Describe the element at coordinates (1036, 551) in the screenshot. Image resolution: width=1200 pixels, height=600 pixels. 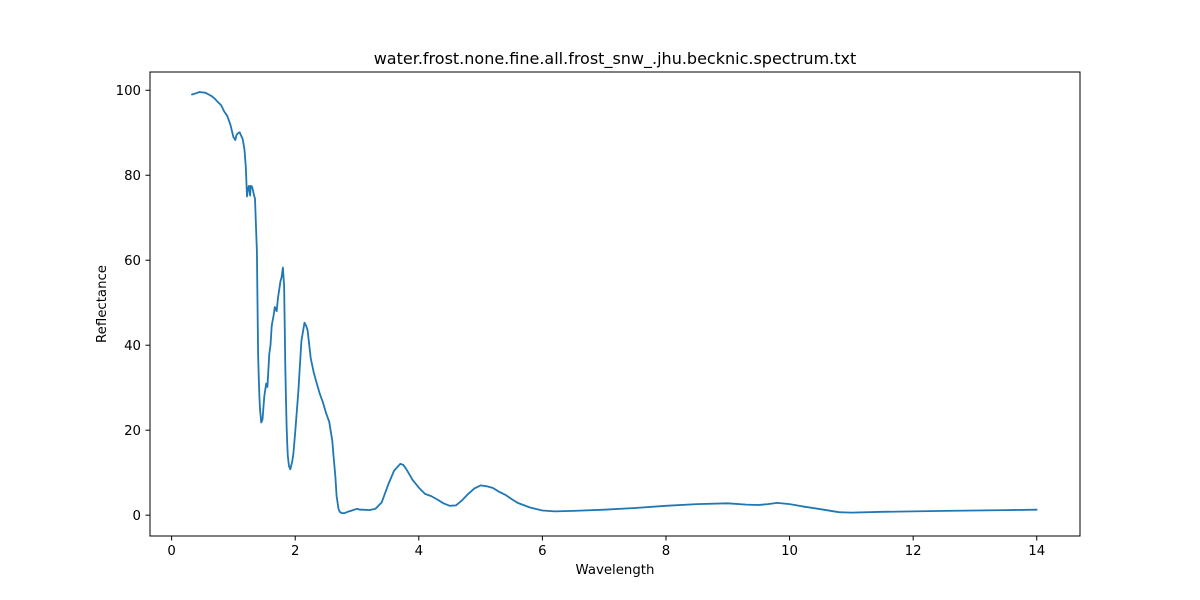
I see `x-tick-label: 14` at that location.